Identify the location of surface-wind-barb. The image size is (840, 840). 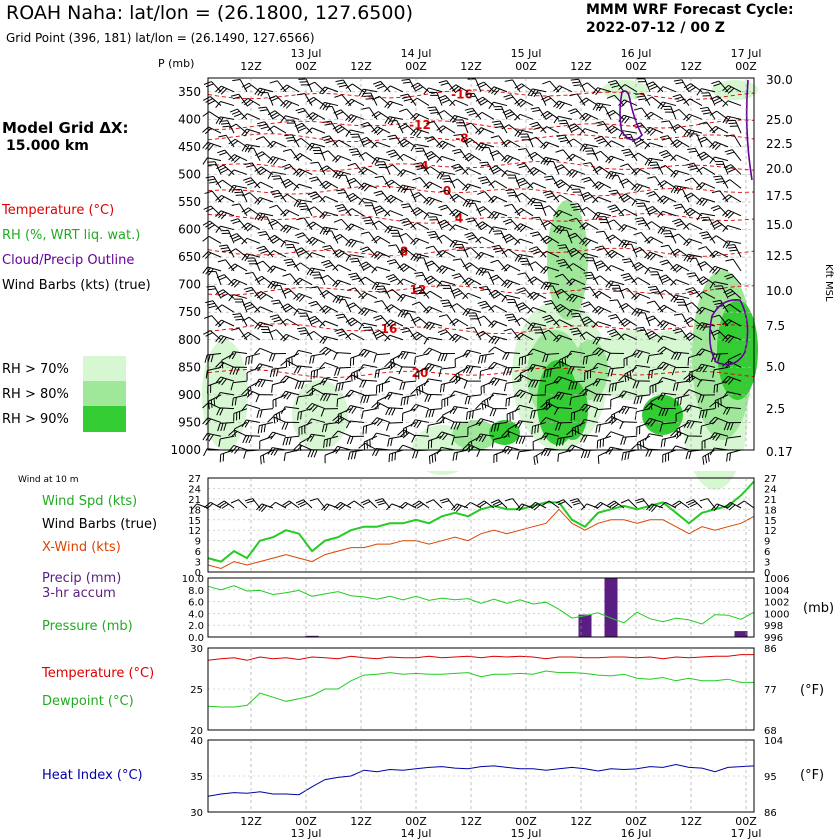
(321, 503).